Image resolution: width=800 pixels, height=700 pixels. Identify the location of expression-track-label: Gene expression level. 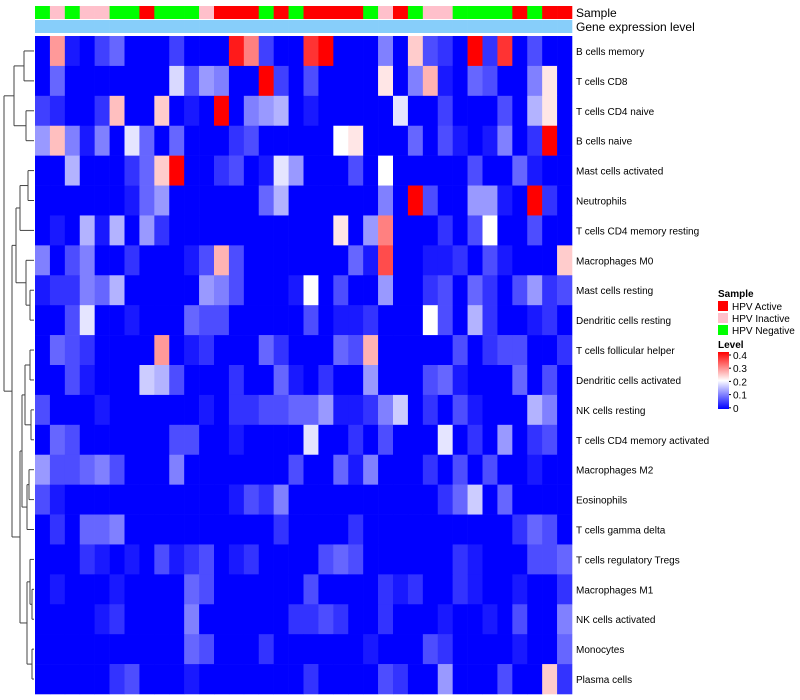
(635, 27).